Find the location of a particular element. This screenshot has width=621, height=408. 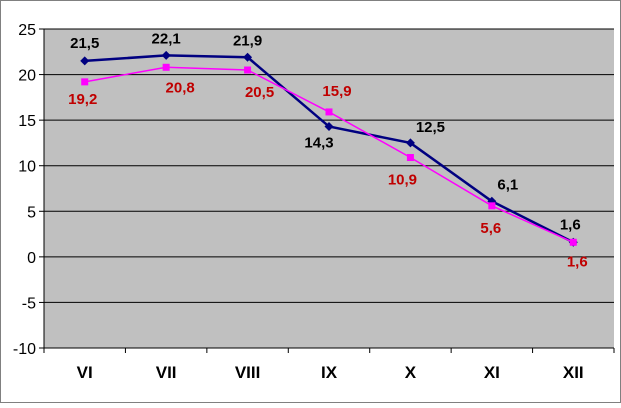

series-1-data-label: 6,1 is located at coordinates (507, 184).